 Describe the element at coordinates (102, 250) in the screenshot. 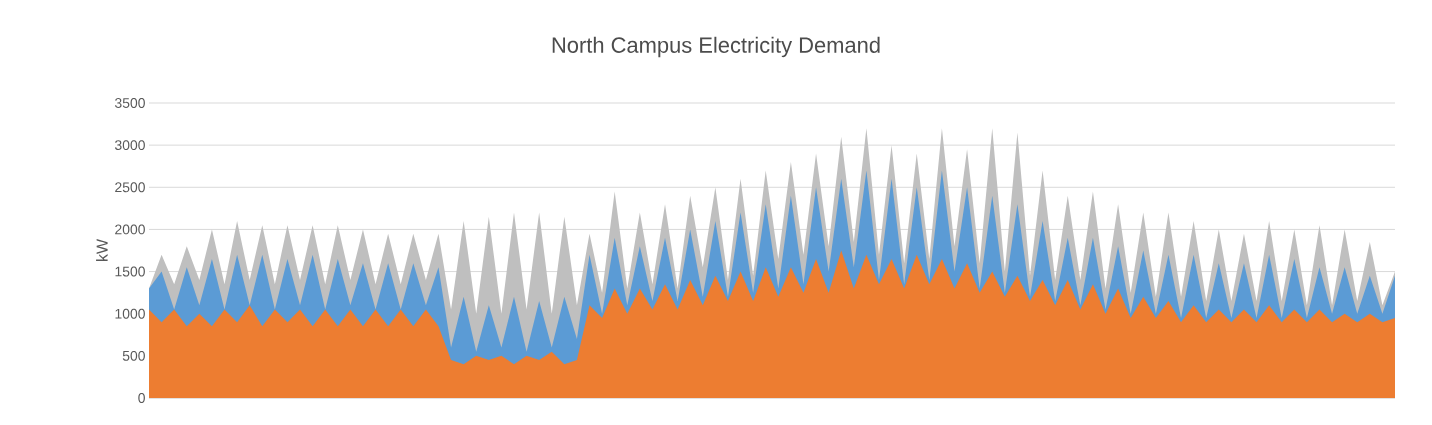

I see `y-axis-title: kW` at that location.